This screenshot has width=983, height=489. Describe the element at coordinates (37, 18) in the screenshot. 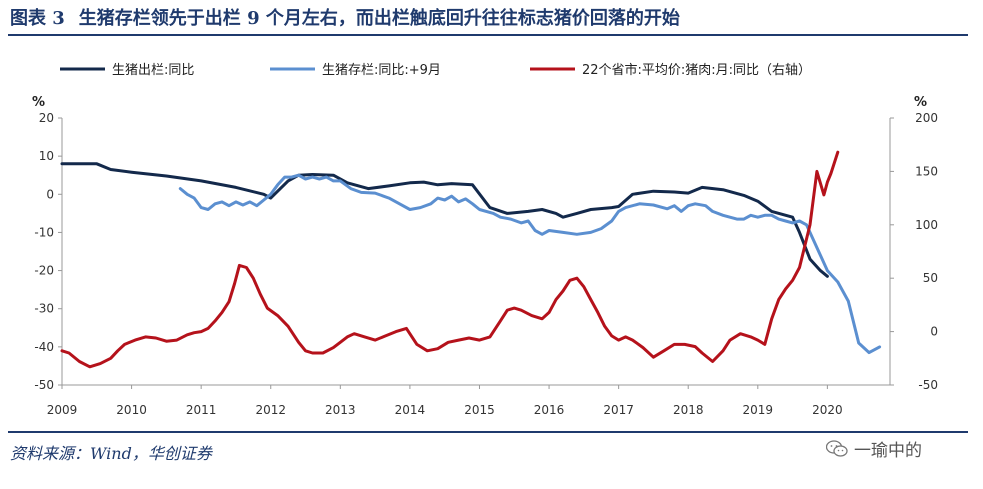

I see `figure-label: 图表 3` at that location.